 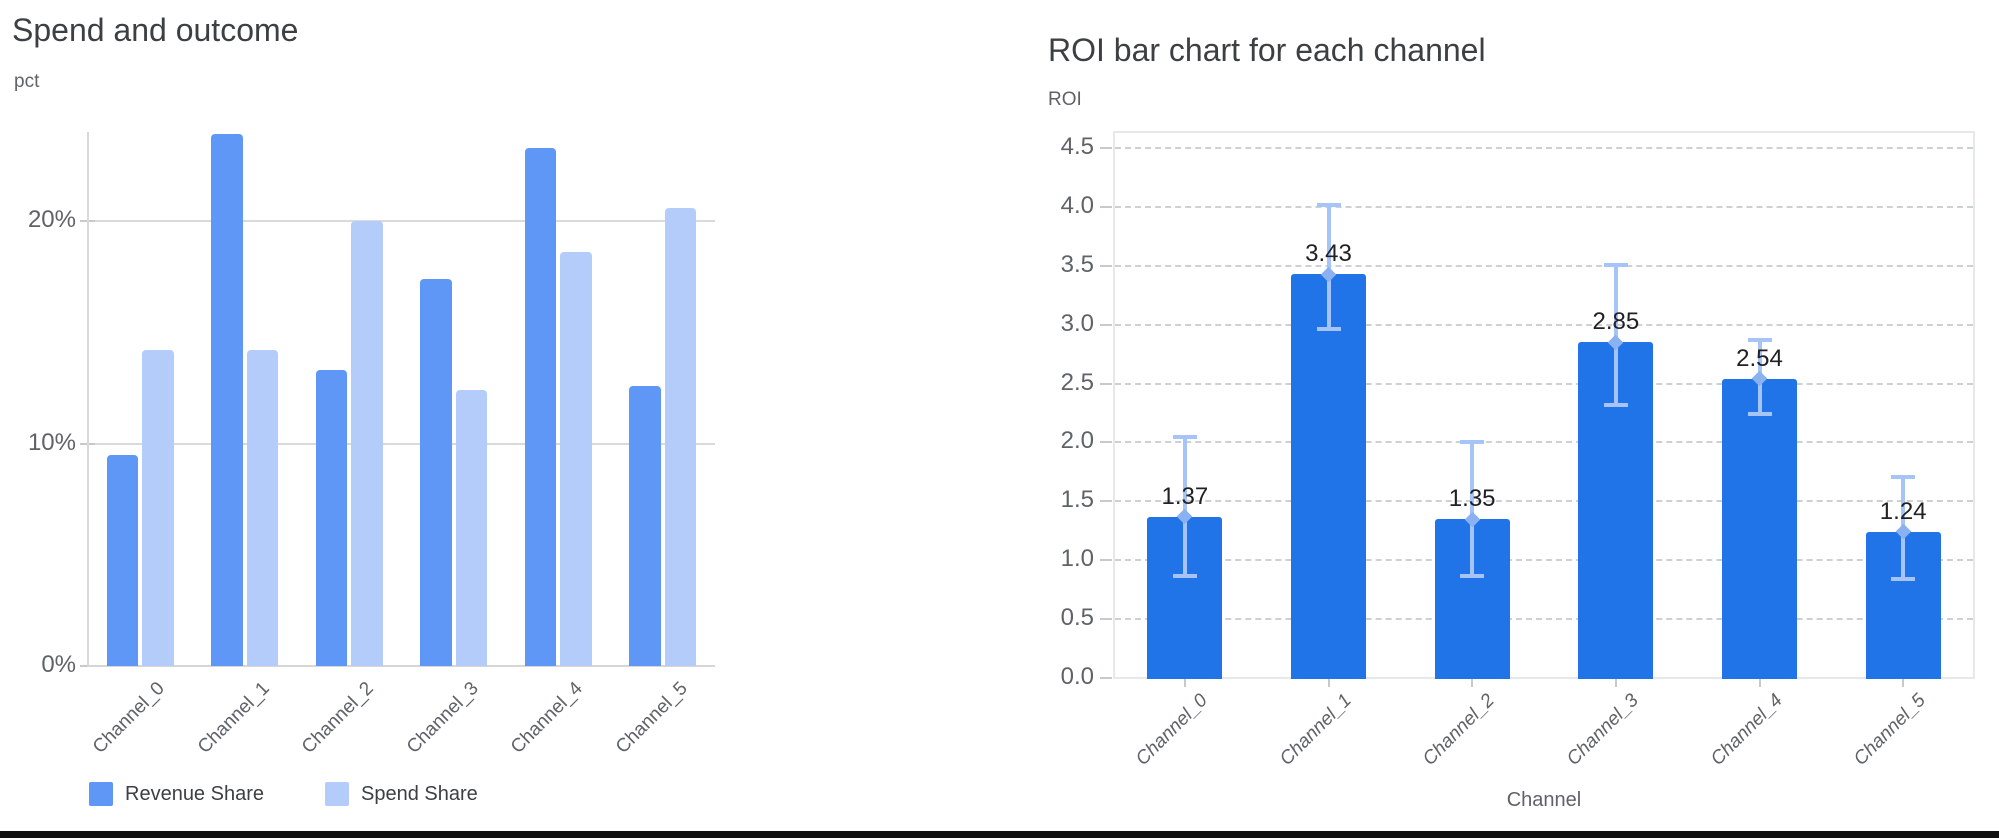 What do you see at coordinates (1077, 676) in the screenshot?
I see `y-tick-label: 0.0` at bounding box center [1077, 676].